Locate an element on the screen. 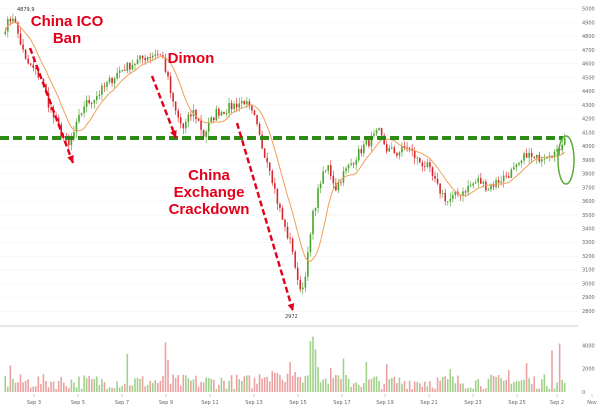  time-tick-label: Sep 11 is located at coordinates (209, 403).